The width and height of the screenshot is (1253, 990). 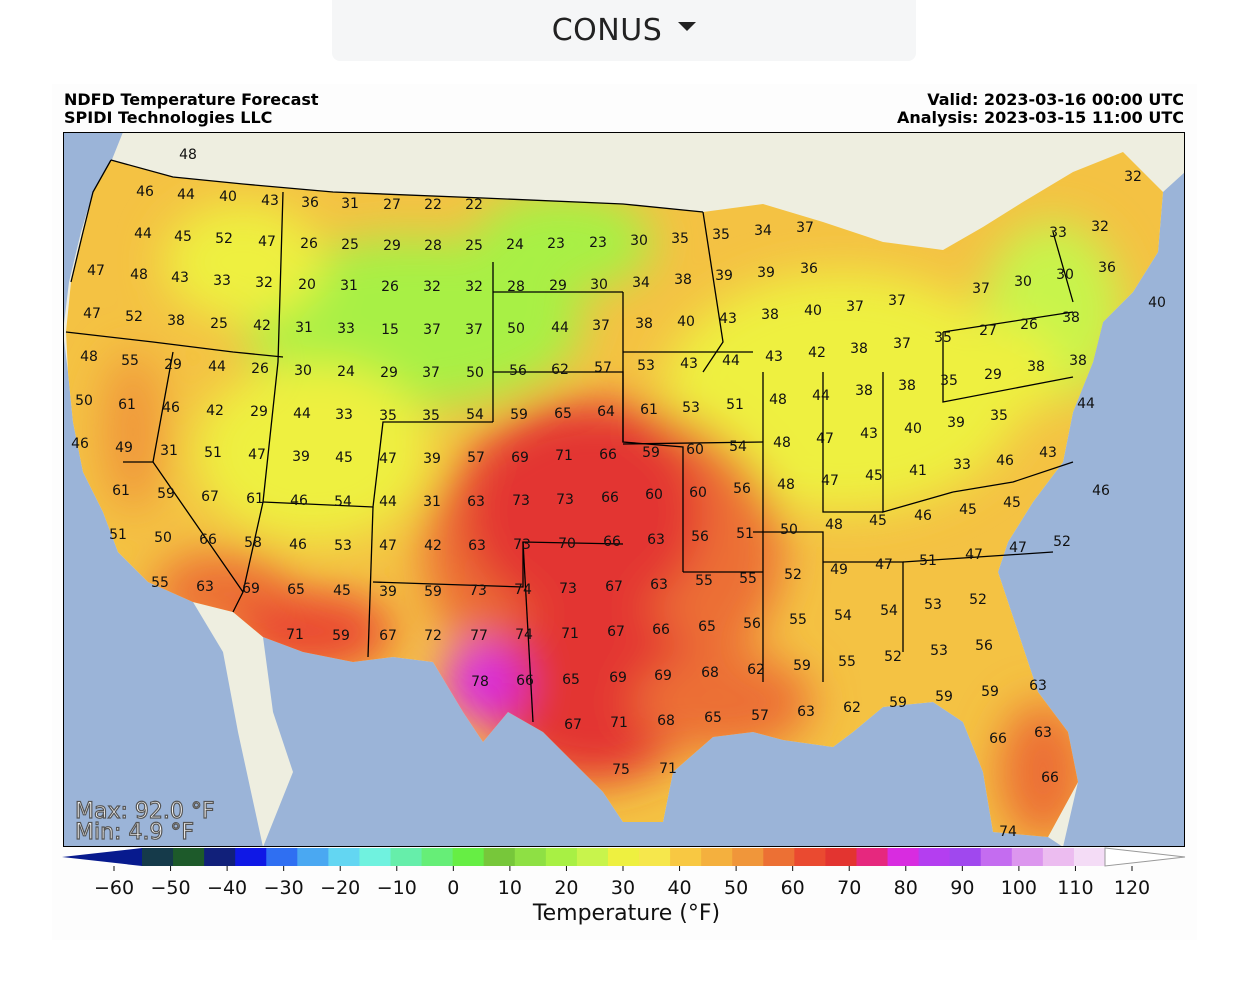 I want to click on temperature-label: 58, so click(x=253, y=543).